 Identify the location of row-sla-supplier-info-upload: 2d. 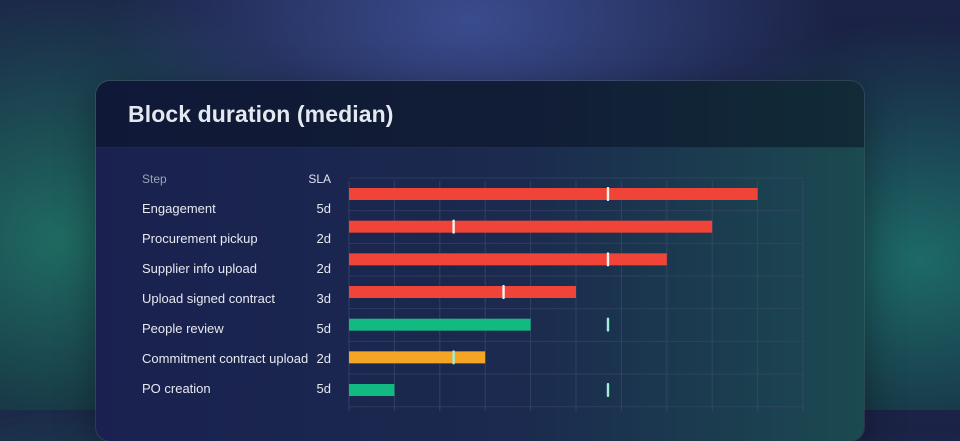
(323, 268).